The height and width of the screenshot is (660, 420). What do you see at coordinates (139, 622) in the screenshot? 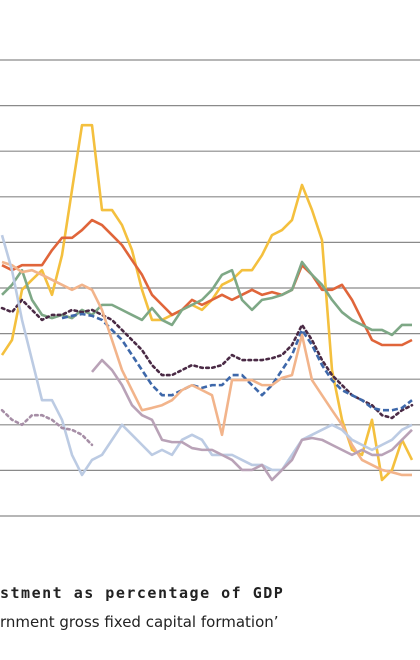
I see `chart-subtitle: rnment gross fixed capital formation’` at bounding box center [139, 622].